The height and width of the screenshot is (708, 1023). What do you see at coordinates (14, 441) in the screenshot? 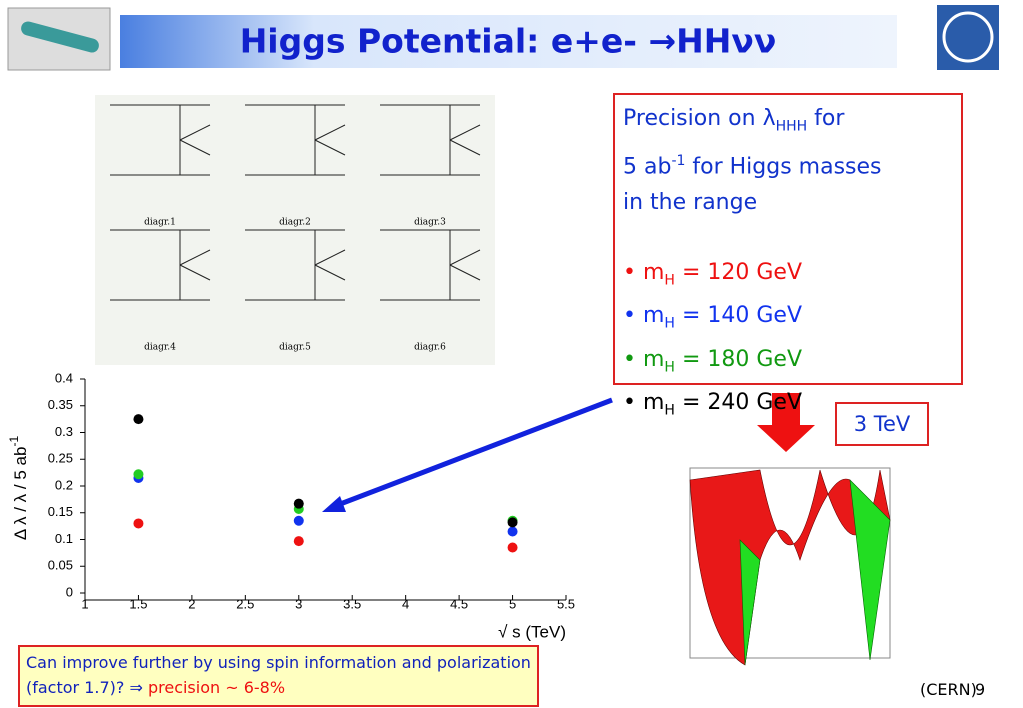
I see `y-axis-label-sup: -1` at bounding box center [14, 441].